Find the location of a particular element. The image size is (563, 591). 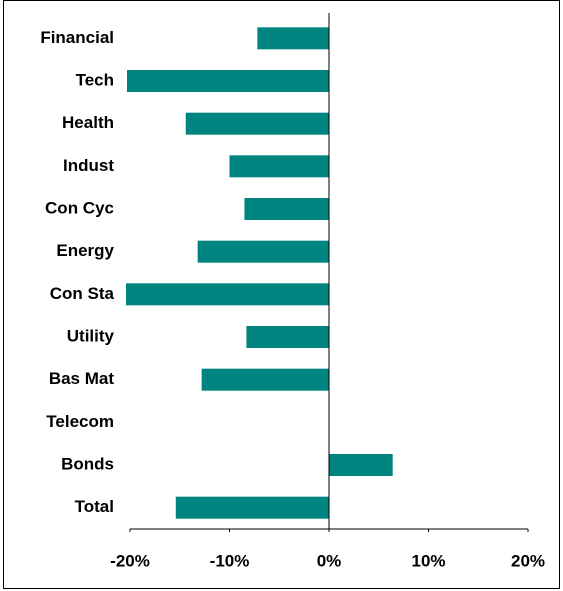

x-tick-label: 0% is located at coordinates (329, 560).